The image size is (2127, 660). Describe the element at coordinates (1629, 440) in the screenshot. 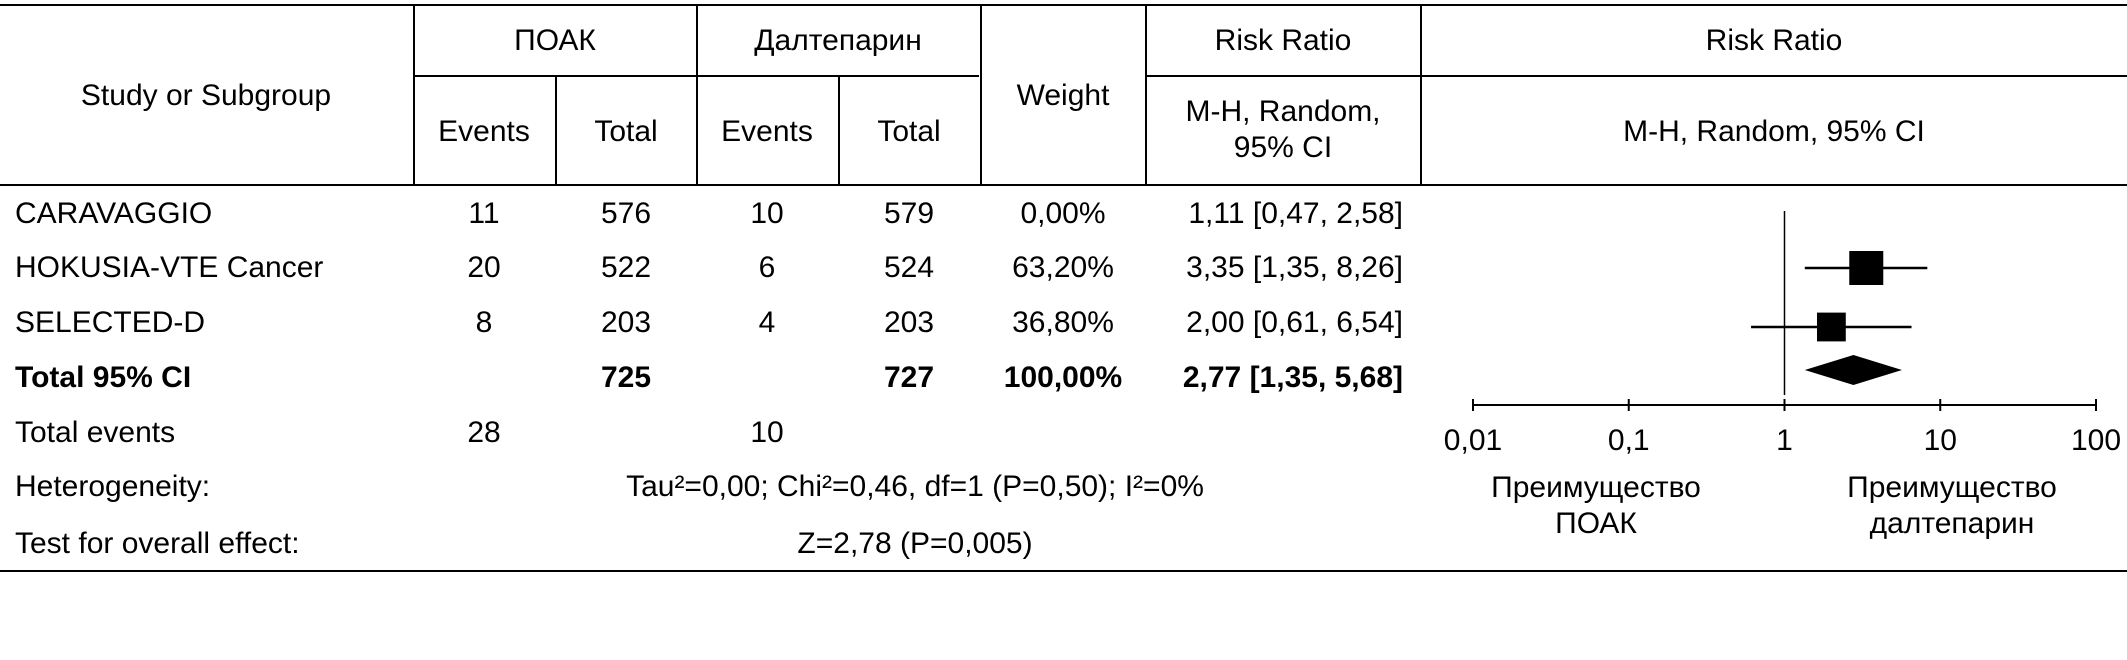

I see `x-tick-label: 0,1` at that location.